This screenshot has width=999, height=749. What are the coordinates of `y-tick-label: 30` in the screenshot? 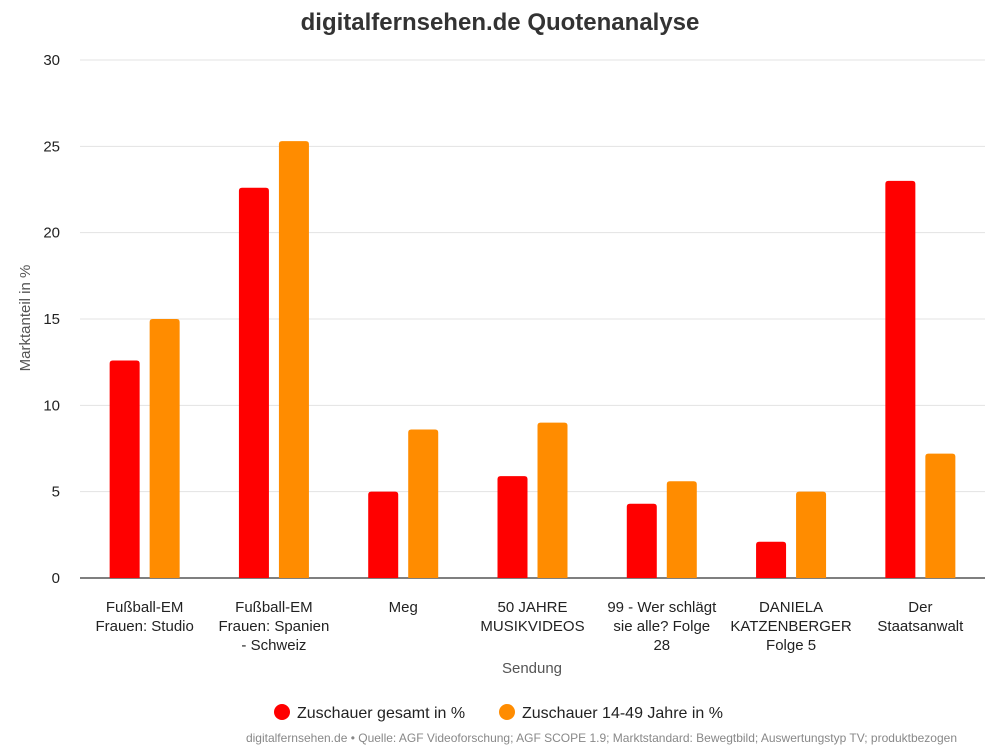 It's located at (51, 60).